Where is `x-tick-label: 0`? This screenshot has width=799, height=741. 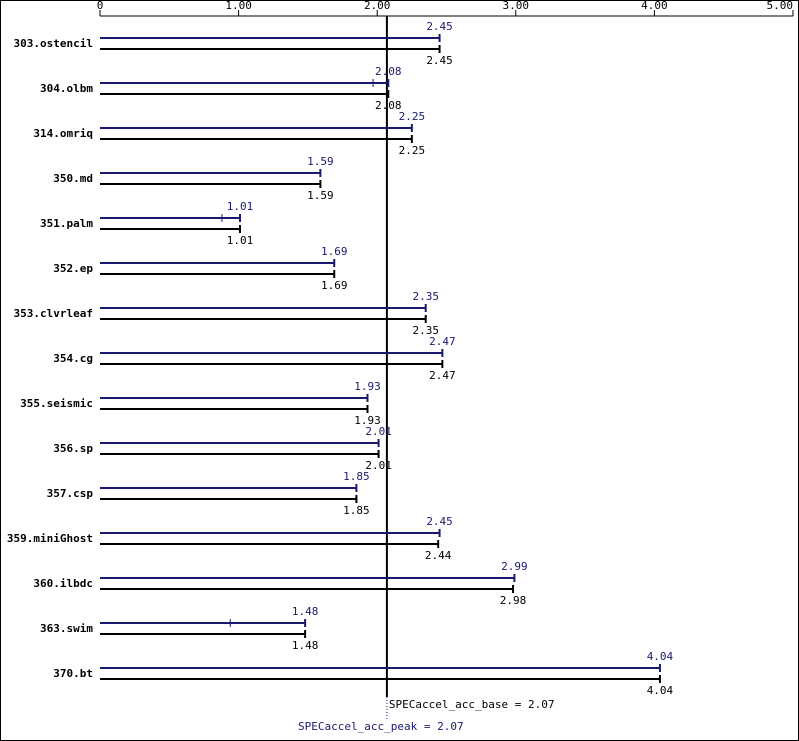 x-tick-label: 0 is located at coordinates (100, 6).